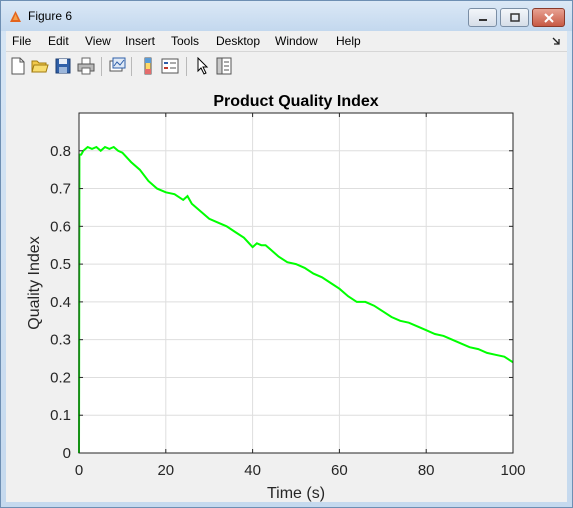 The width and height of the screenshot is (573, 508). Describe the element at coordinates (60, 151) in the screenshot. I see `y-tick-label: 0.8` at that location.